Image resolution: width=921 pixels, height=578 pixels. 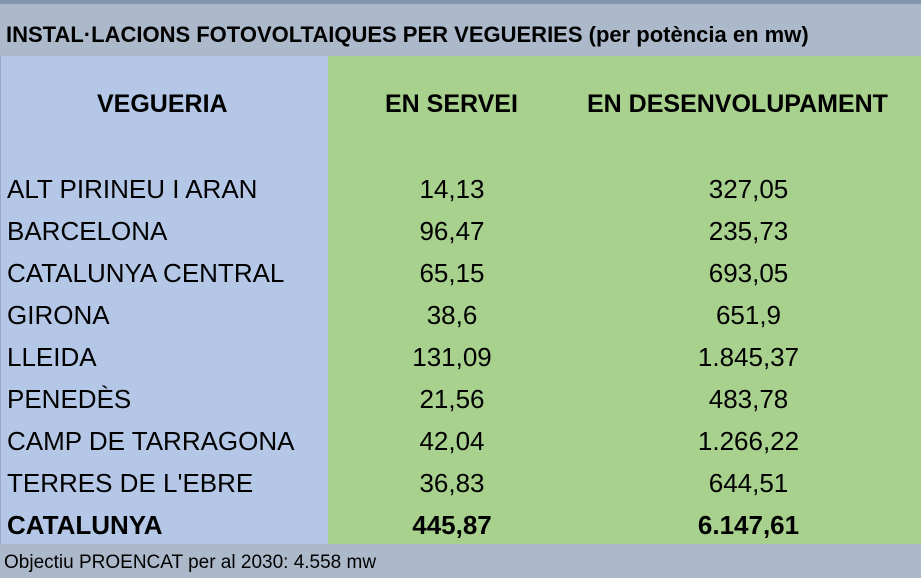 What do you see at coordinates (452, 189) in the screenshot?
I see `row-en-servei-value: 14,13` at bounding box center [452, 189].